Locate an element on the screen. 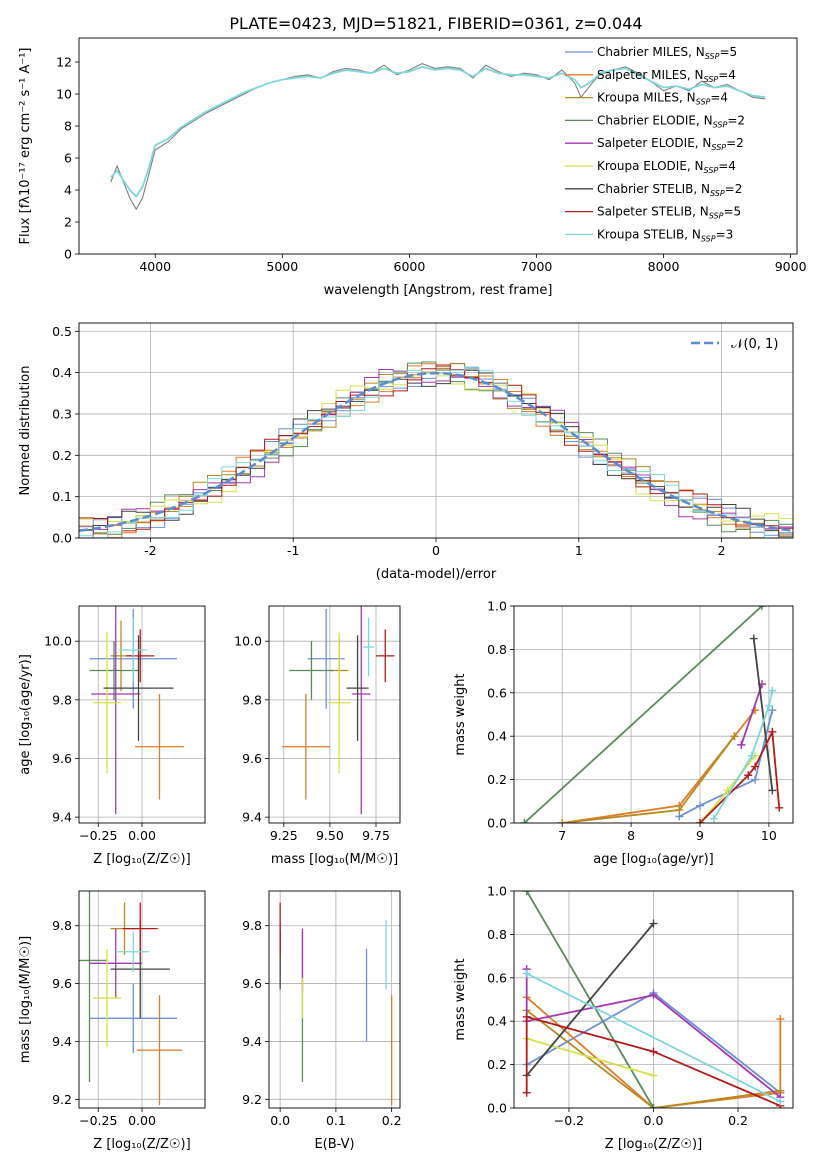 The height and width of the screenshot is (1170, 819). age_vs_z-grid is located at coordinates (142, 714).